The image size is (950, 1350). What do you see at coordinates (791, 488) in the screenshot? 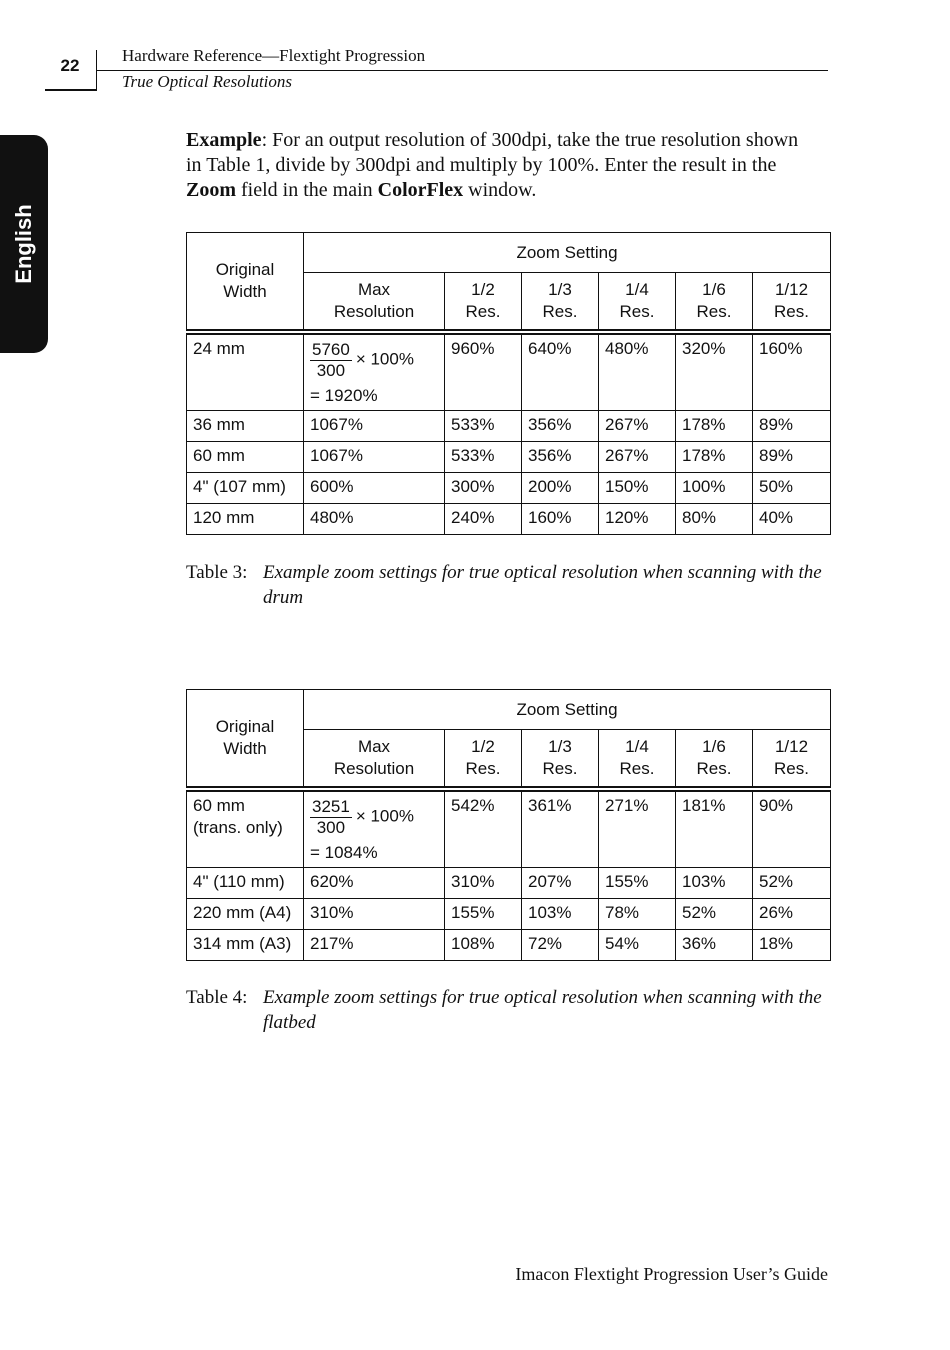
I see `cell: 50%` at bounding box center [791, 488].